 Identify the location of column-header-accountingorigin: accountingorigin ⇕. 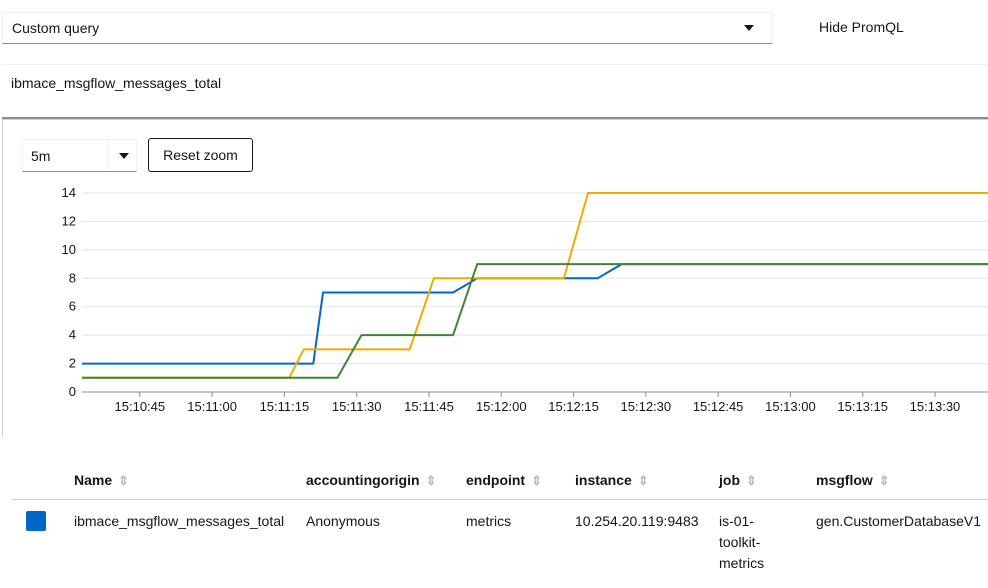
(386, 480).